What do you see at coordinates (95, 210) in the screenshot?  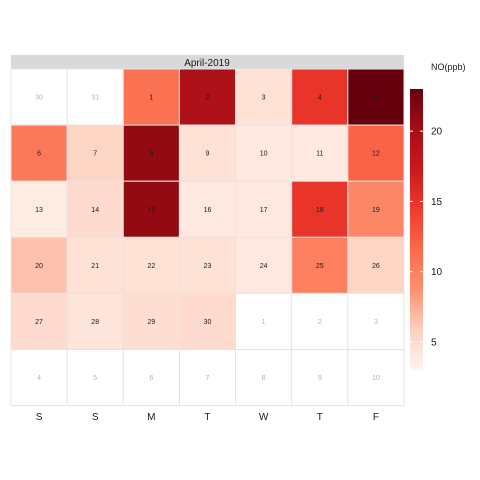 I see `day-number: 14` at bounding box center [95, 210].